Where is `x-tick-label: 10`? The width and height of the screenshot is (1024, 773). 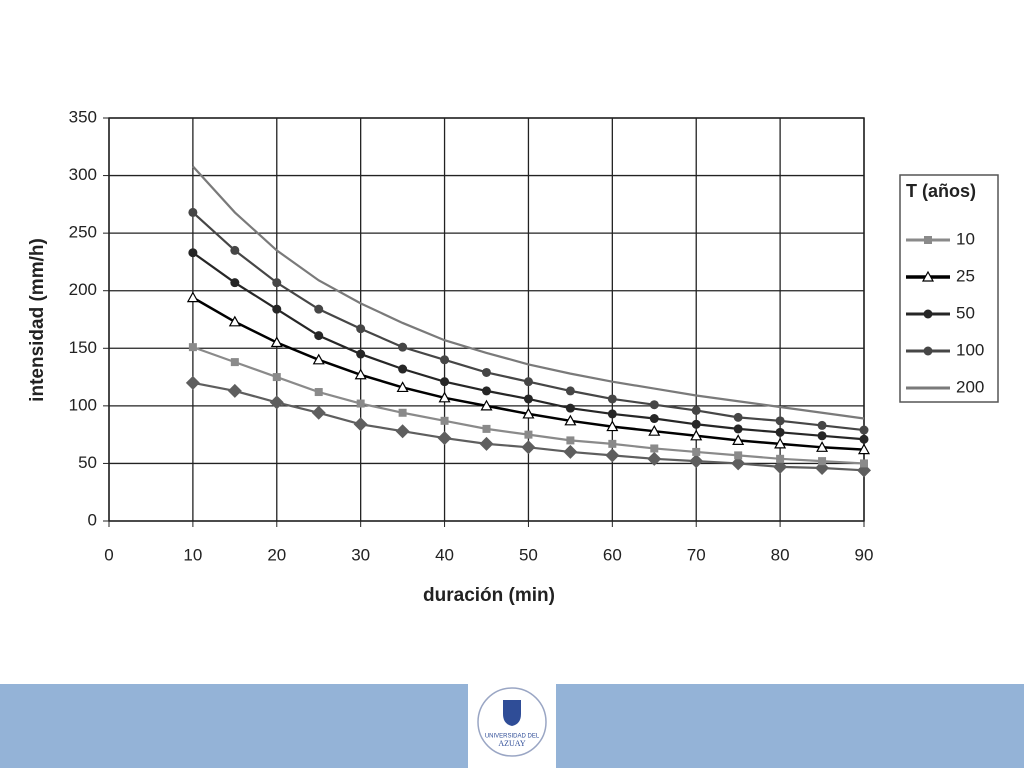
x-tick-label: 10 is located at coordinates (192, 554).